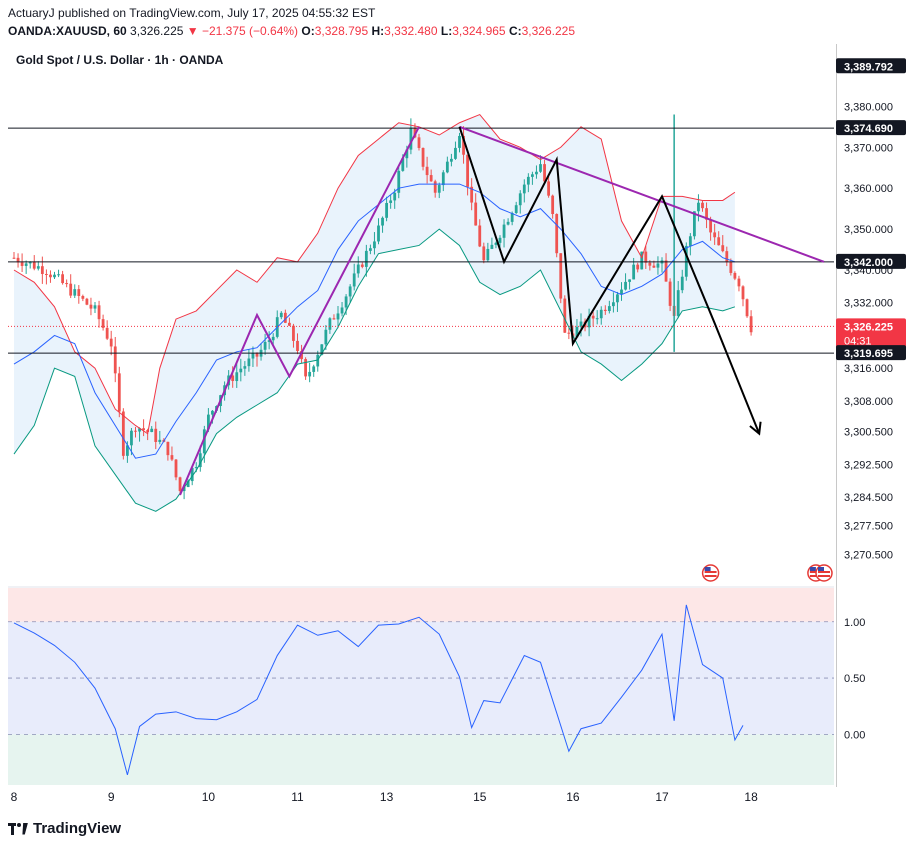 The width and height of the screenshot is (915, 849). Describe the element at coordinates (64, 828) in the screenshot. I see `tradingview-logo: TradingView` at that location.